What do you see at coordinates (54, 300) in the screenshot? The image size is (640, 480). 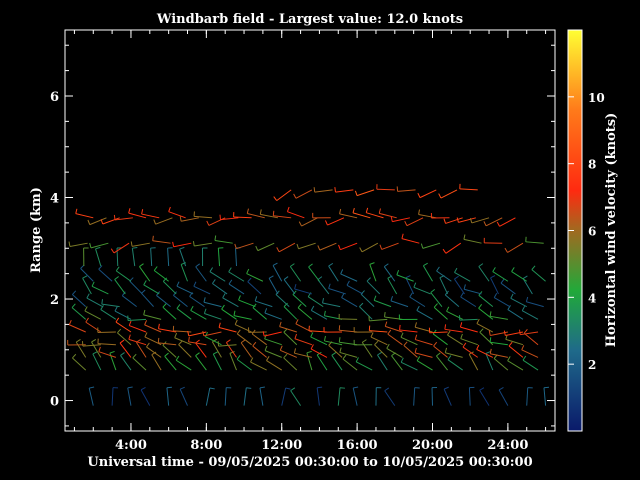 I see `y-tick-label: 2` at bounding box center [54, 300].